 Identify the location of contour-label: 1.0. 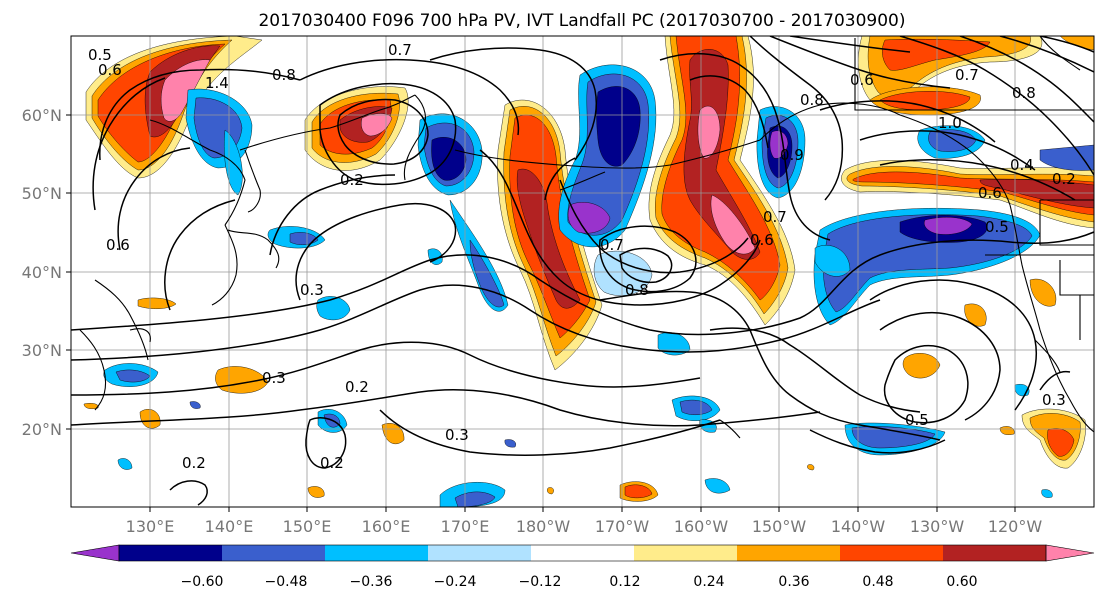
(950, 123).